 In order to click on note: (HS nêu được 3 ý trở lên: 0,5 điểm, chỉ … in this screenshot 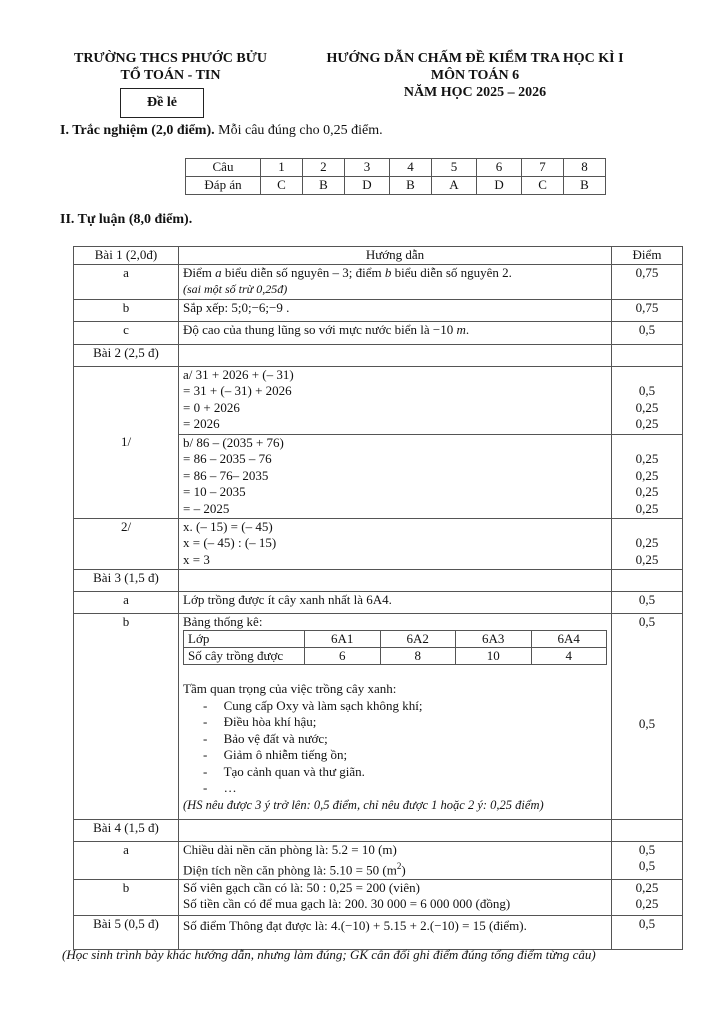, I will do `click(363, 804)`.